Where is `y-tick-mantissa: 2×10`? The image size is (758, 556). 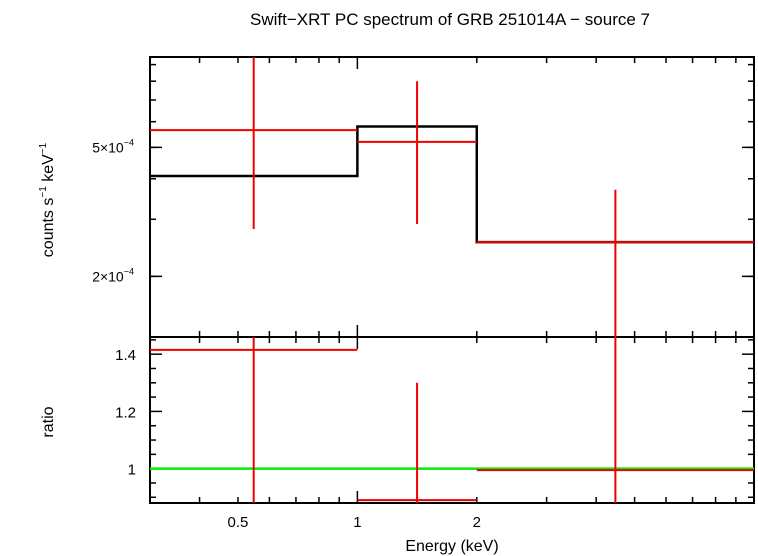 y-tick-mantissa: 2×10 is located at coordinates (108, 276).